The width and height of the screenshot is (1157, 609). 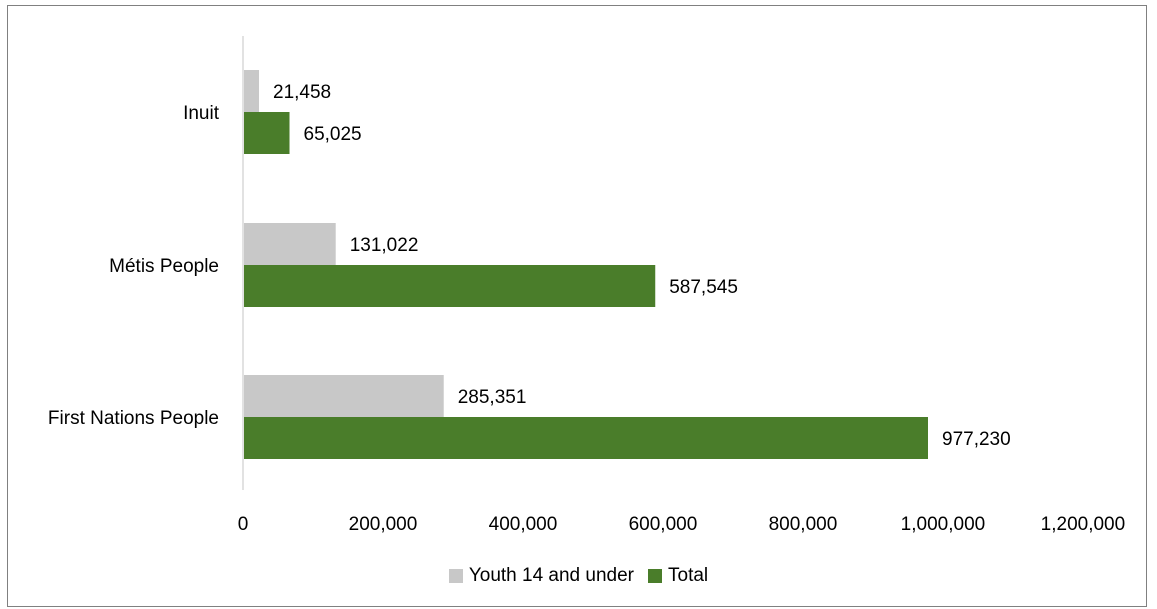 I want to click on legend-label-total: Total, so click(x=688, y=575).